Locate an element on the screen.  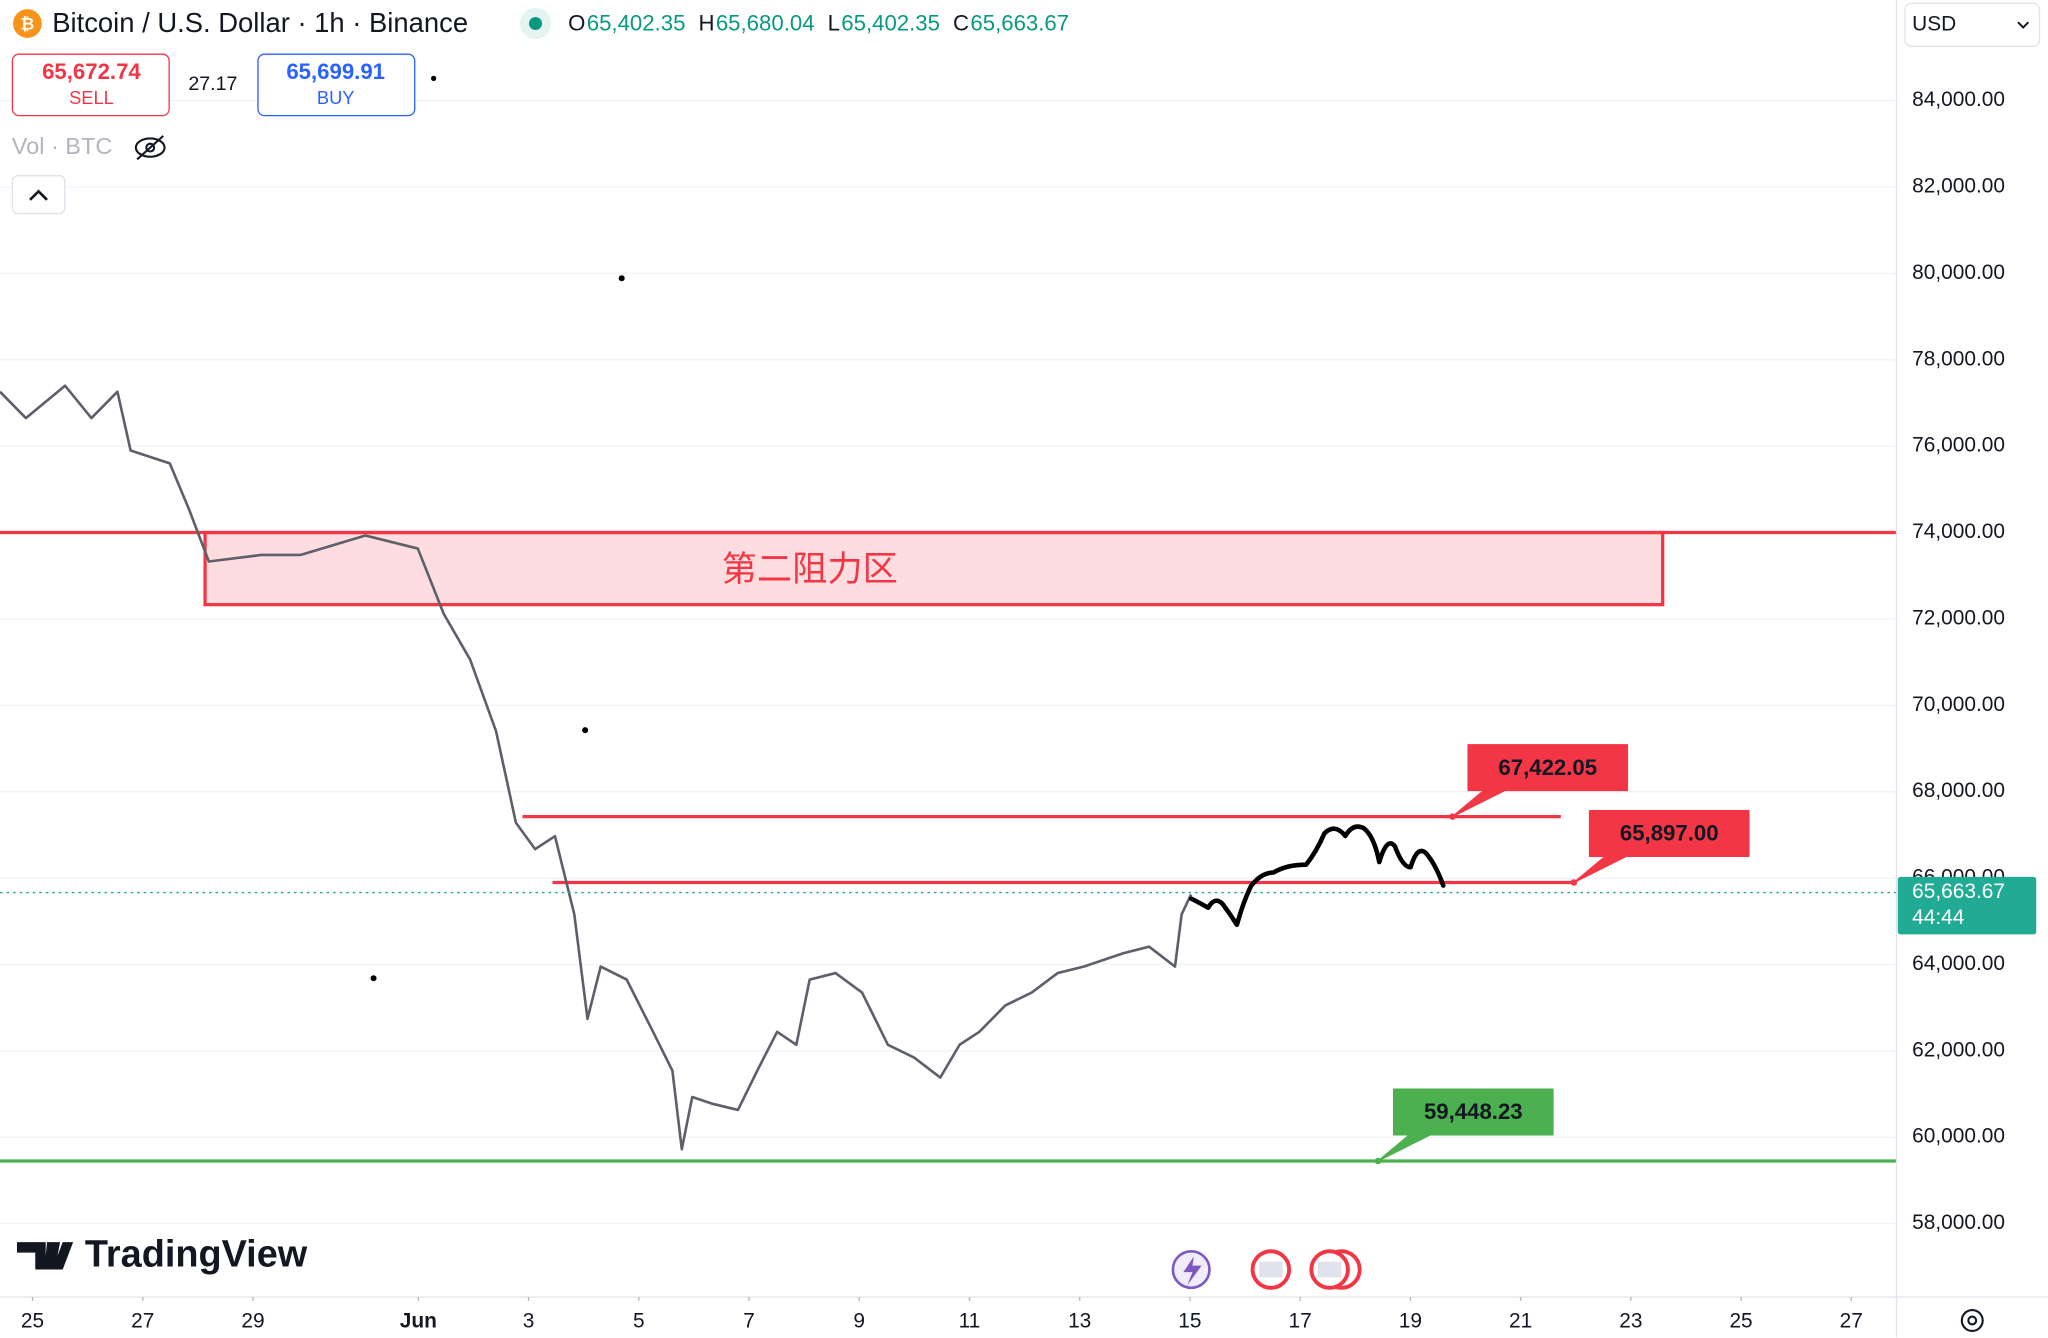
collapse-icon is located at coordinates (38, 195).